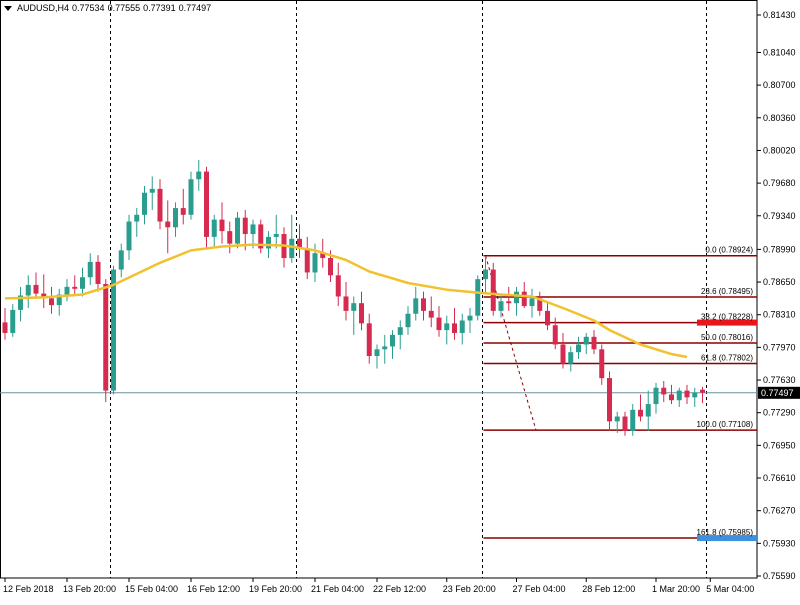 This screenshot has height=605, width=800. Describe the element at coordinates (779, 445) in the screenshot. I see `y-tick-label: 0.76950` at that location.